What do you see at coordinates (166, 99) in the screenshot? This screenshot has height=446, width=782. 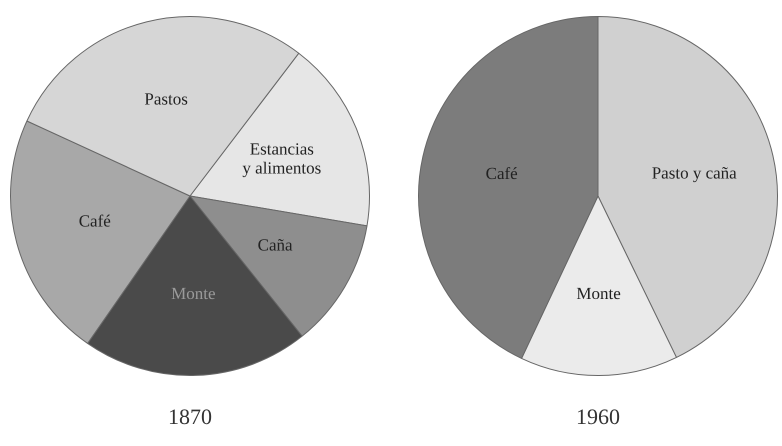 I see `slice-label: Pastos` at bounding box center [166, 99].